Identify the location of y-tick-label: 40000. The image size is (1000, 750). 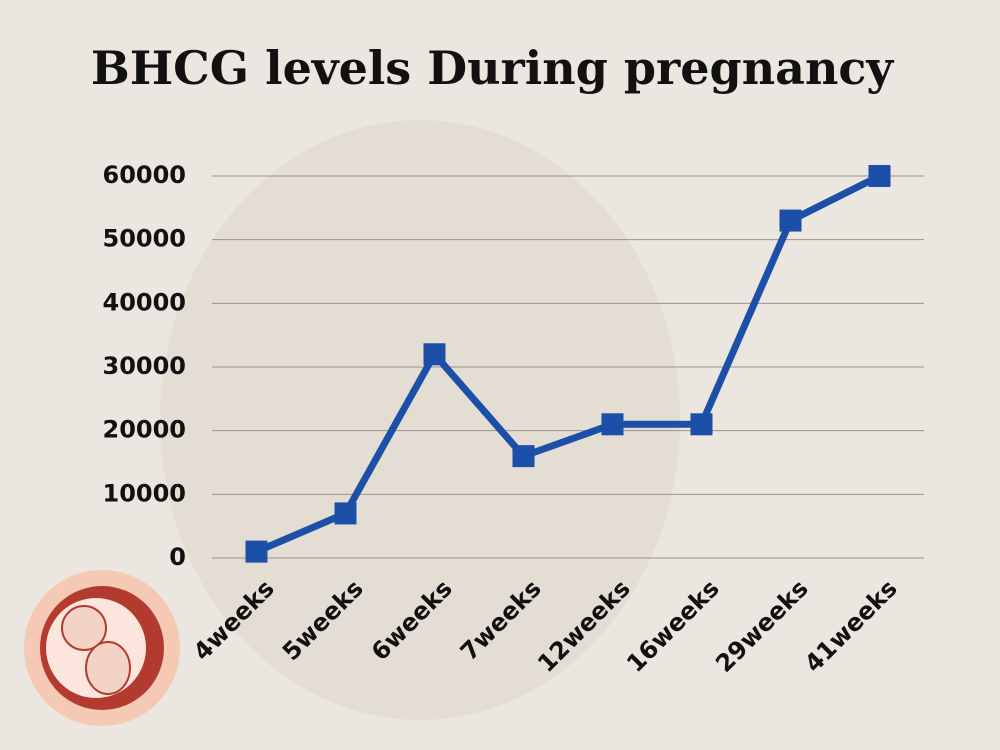
(145, 302).